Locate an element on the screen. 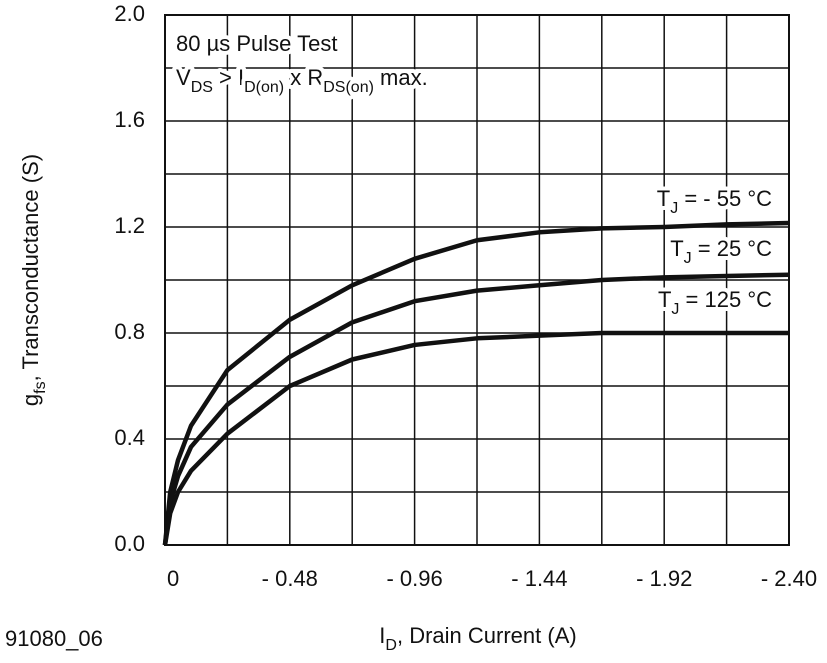 The image size is (827, 663). y-axis-label-part: g is located at coordinates (30, 400).